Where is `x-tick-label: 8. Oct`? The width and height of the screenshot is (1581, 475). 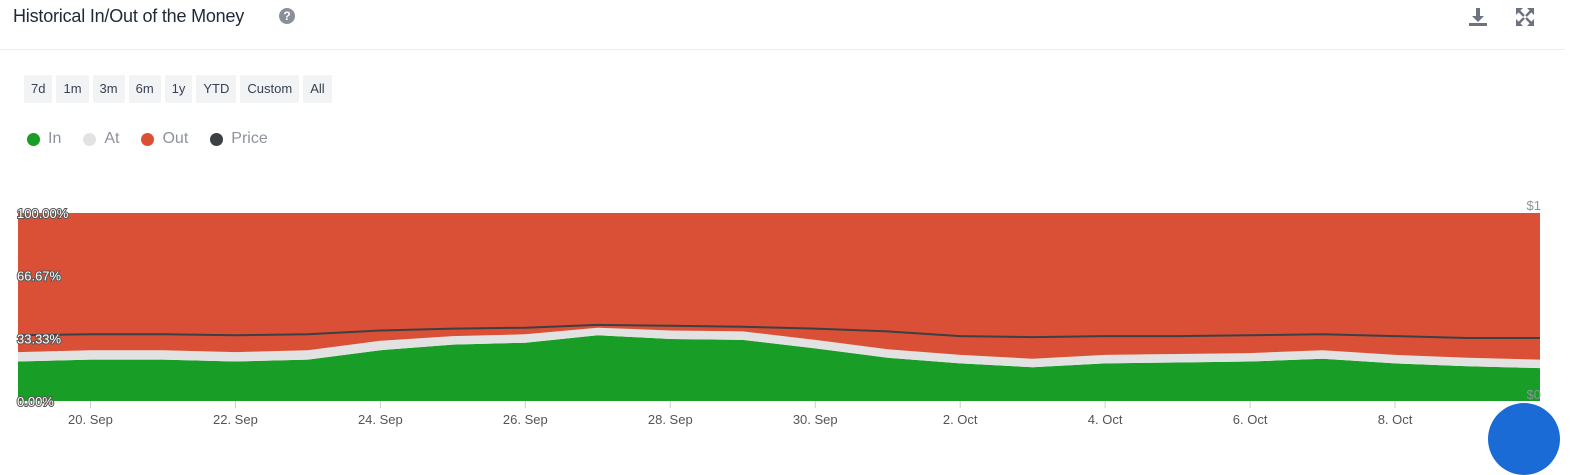
x-tick-label: 8. Oct is located at coordinates (1395, 419).